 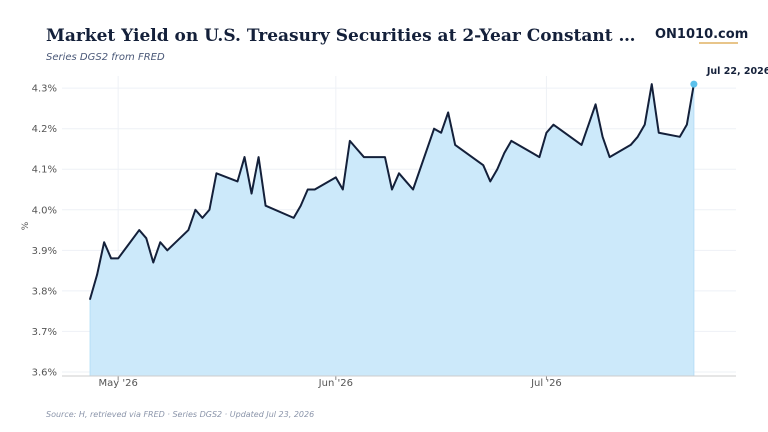 What do you see at coordinates (335, 383) in the screenshot?
I see `x-tick-label: Jun '26` at bounding box center [335, 383].